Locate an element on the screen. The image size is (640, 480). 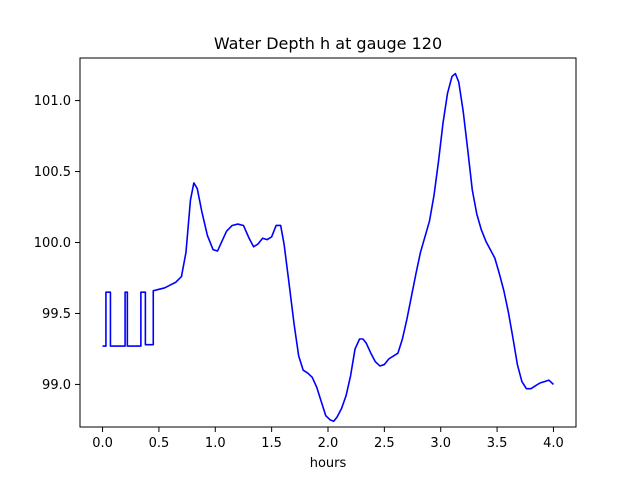
x-tick-label: 4.0 is located at coordinates (553, 443).